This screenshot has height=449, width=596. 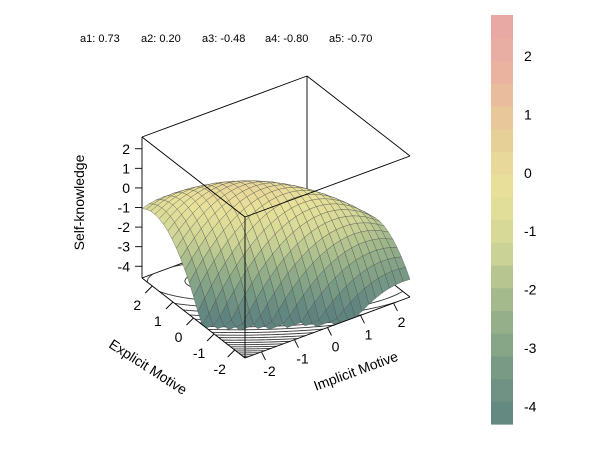 I want to click on colorbar-tick-label: 2, so click(x=528, y=56).